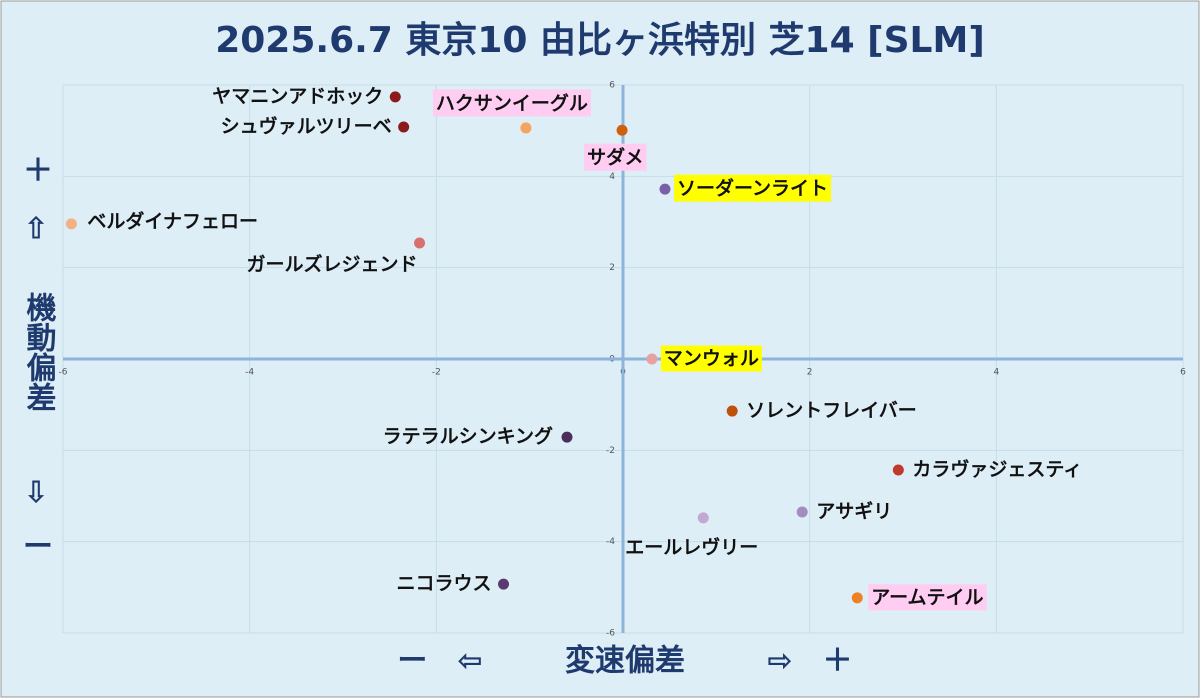 The image size is (1200, 698). Describe the element at coordinates (436, 373) in the screenshot. I see `x-tick-label: -2` at that location.